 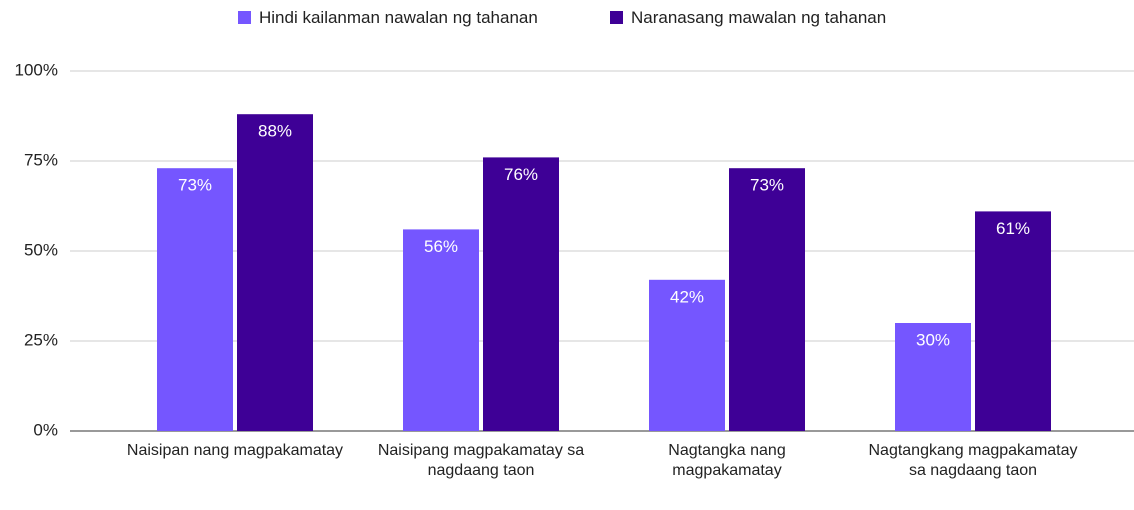 I want to click on legend-label: Naranasang mawalan ng tahanan, so click(x=758, y=17).